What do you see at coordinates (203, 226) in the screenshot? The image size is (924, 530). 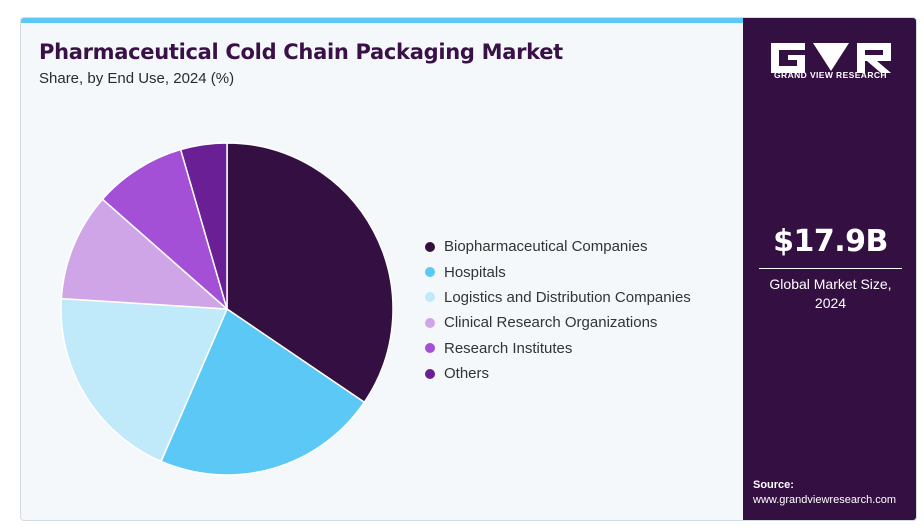 I see `pie-slice-others` at bounding box center [203, 226].